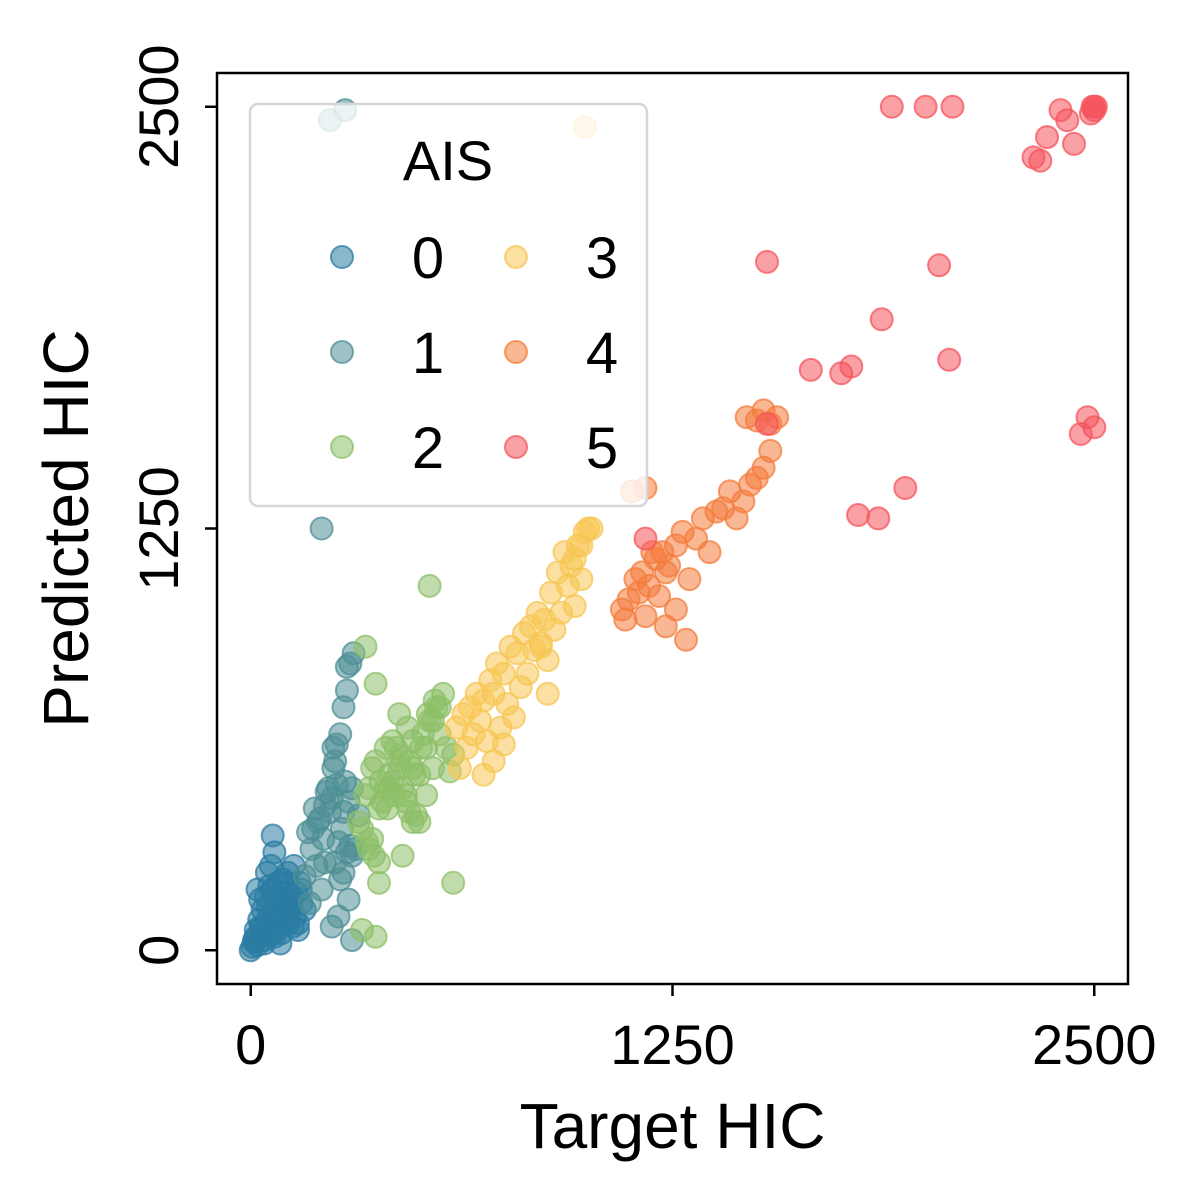 This screenshot has width=1200, height=1200. Describe the element at coordinates (673, 1126) in the screenshot. I see `x-axis-label: Target HIC` at that location.